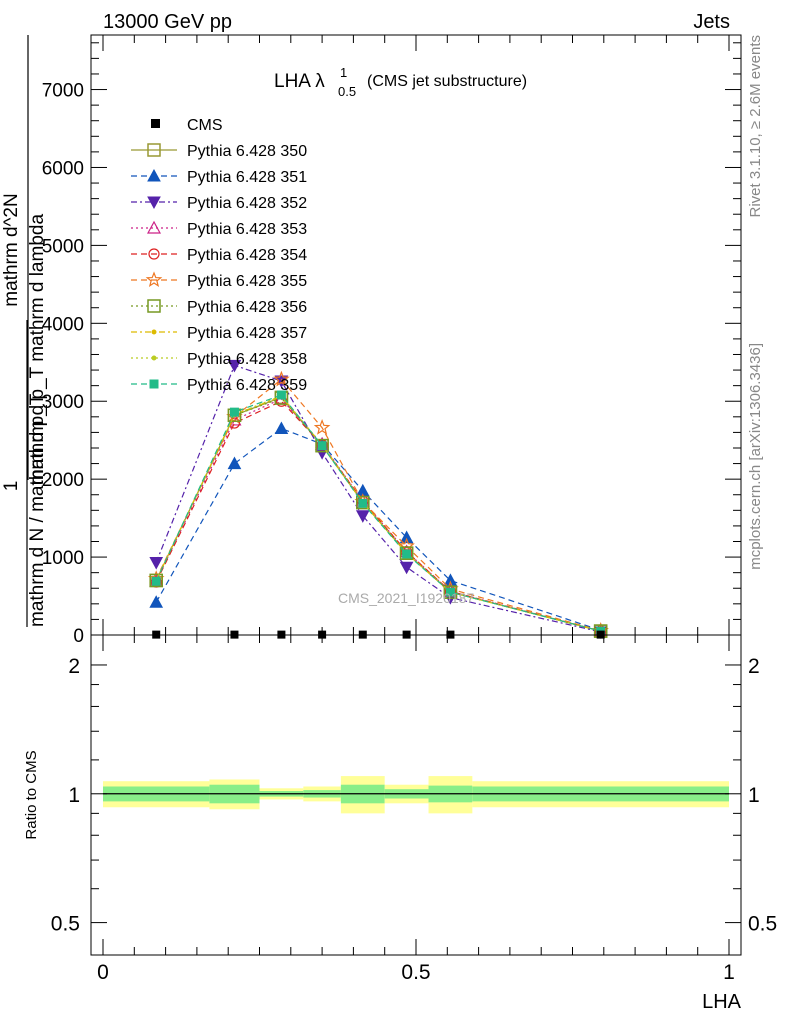 Image resolution: width=786 pixels, height=1024 pixels. I want to click on title-suffix: (CMS jet substructure), so click(447, 81).